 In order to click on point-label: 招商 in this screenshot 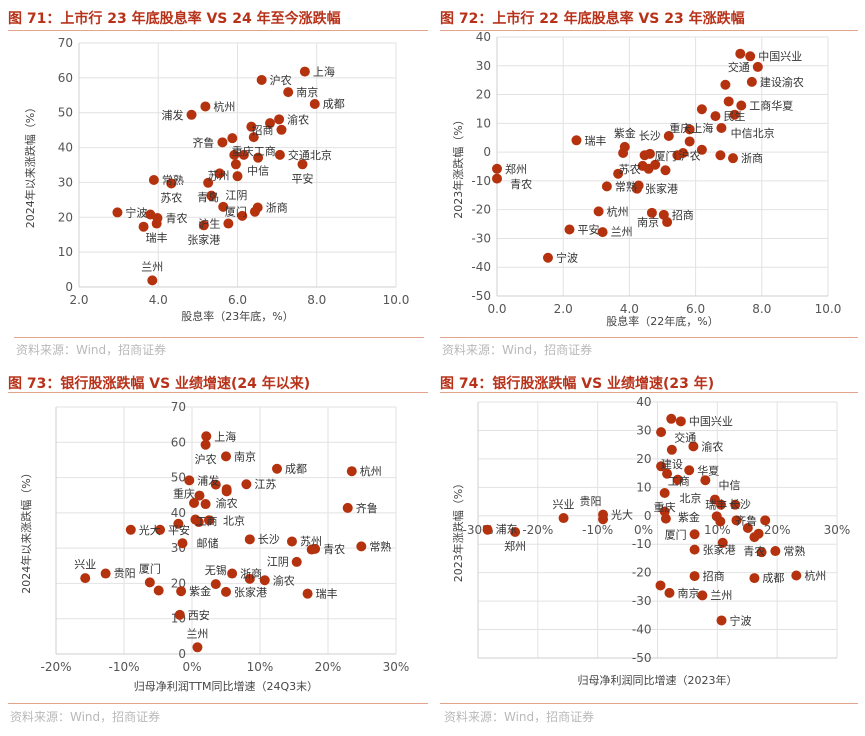, I will do `click(714, 576)`.